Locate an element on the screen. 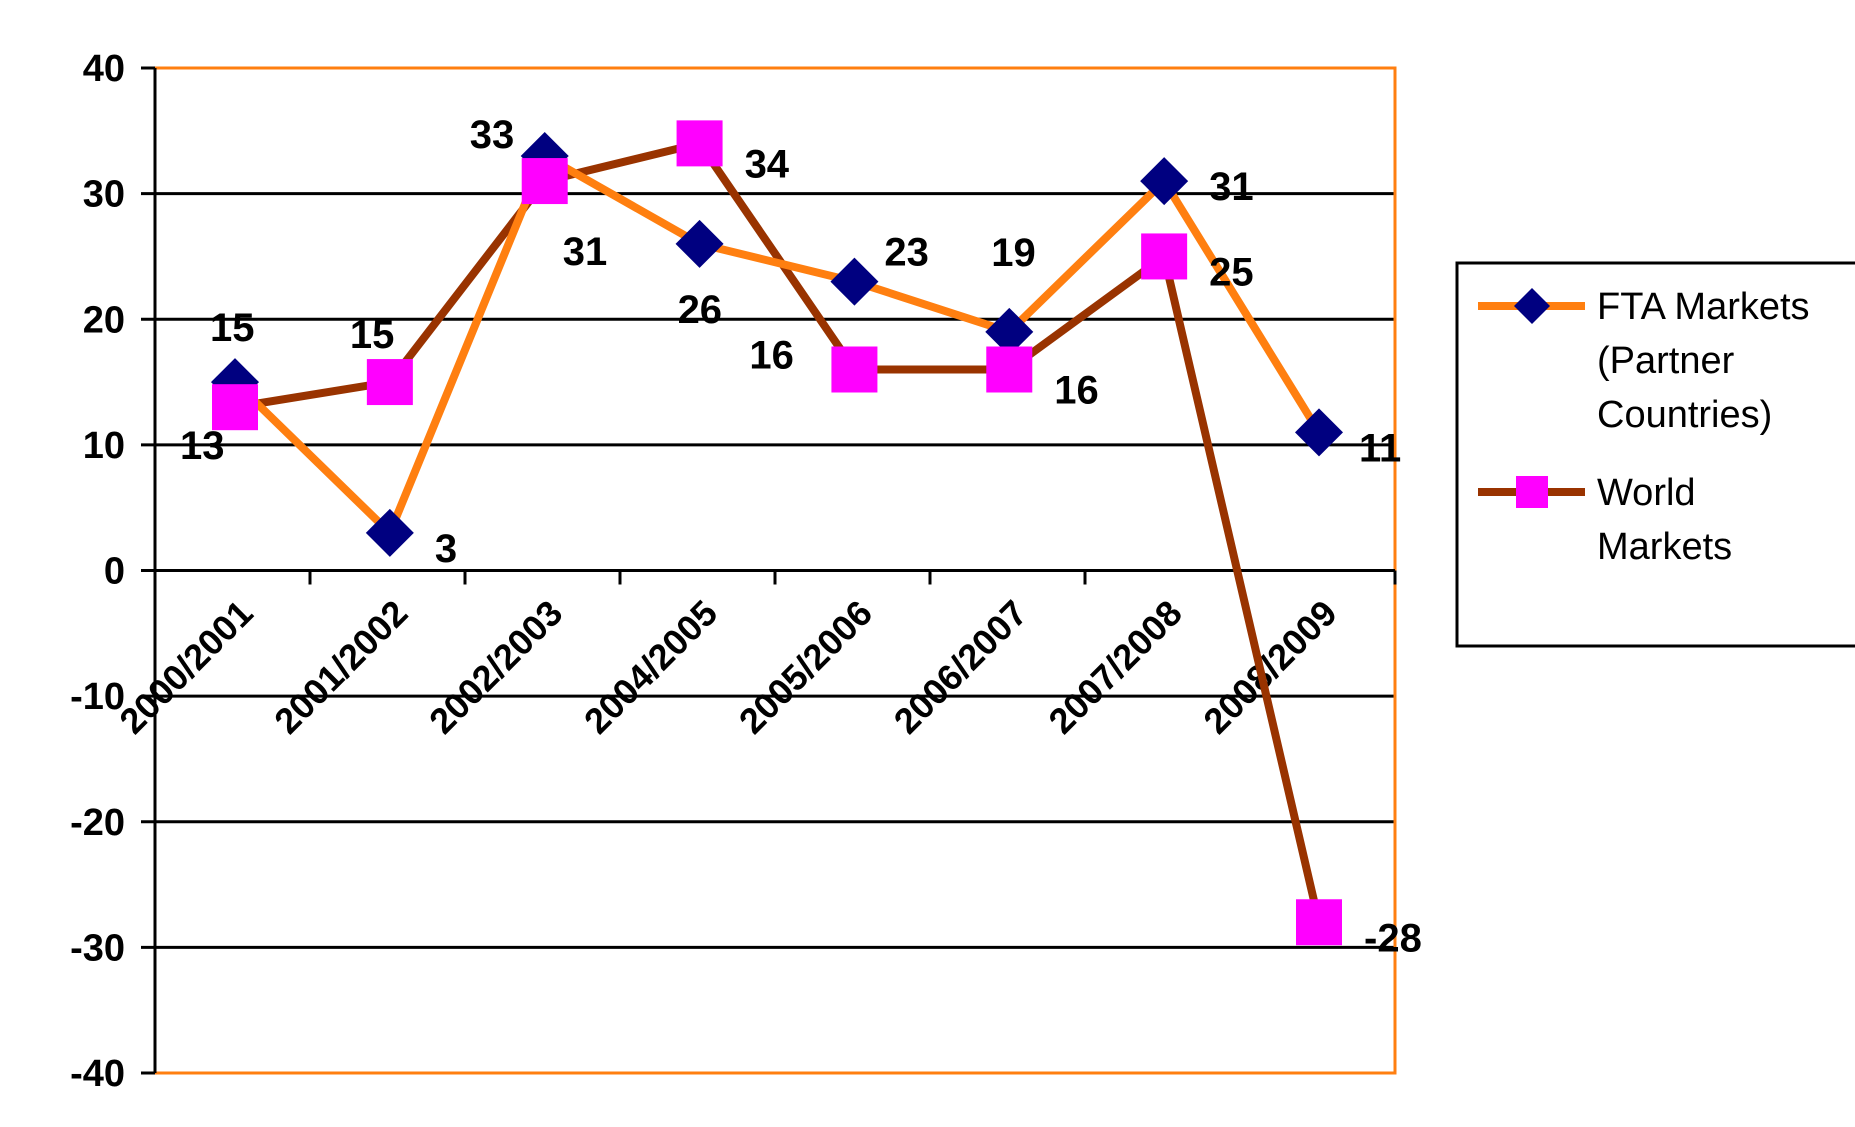 The image size is (1855, 1127). y-tick-label: -20 is located at coordinates (97, 823).